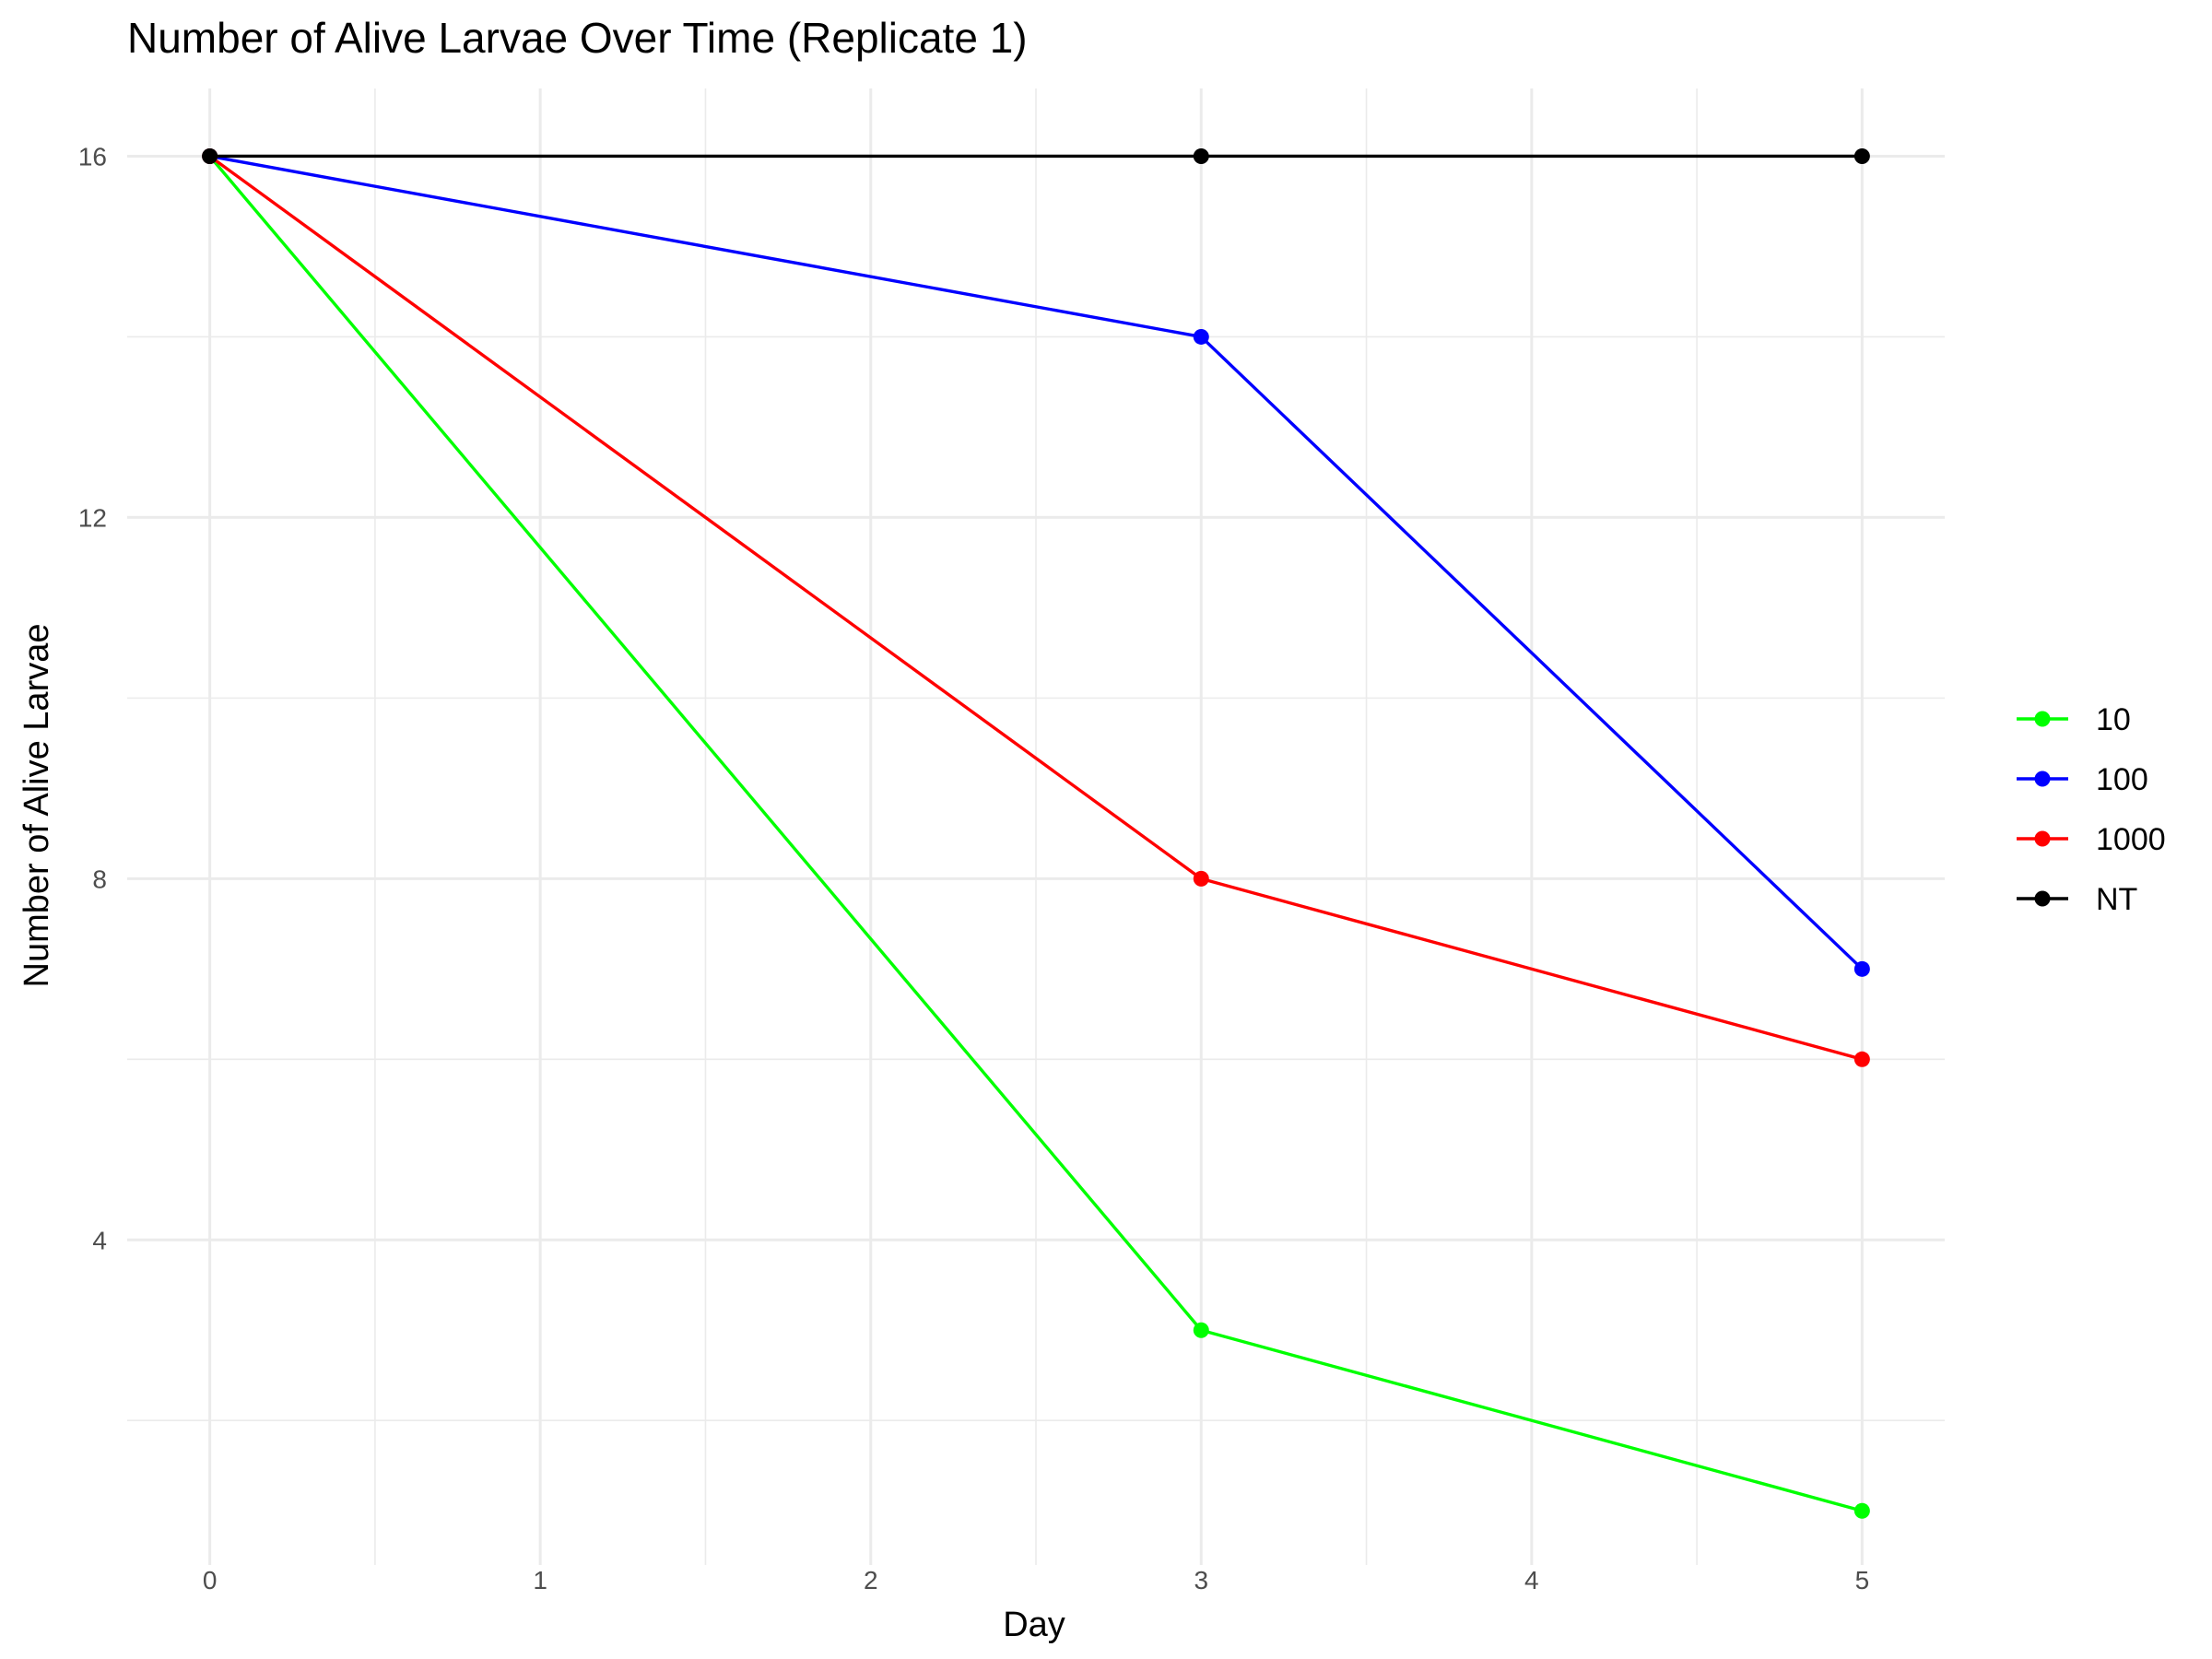 Image resolution: width=2212 pixels, height=1659 pixels. Describe the element at coordinates (1036, 1580) in the screenshot. I see `x-axis-ticks: 0 1 2 3 4 5` at that location.